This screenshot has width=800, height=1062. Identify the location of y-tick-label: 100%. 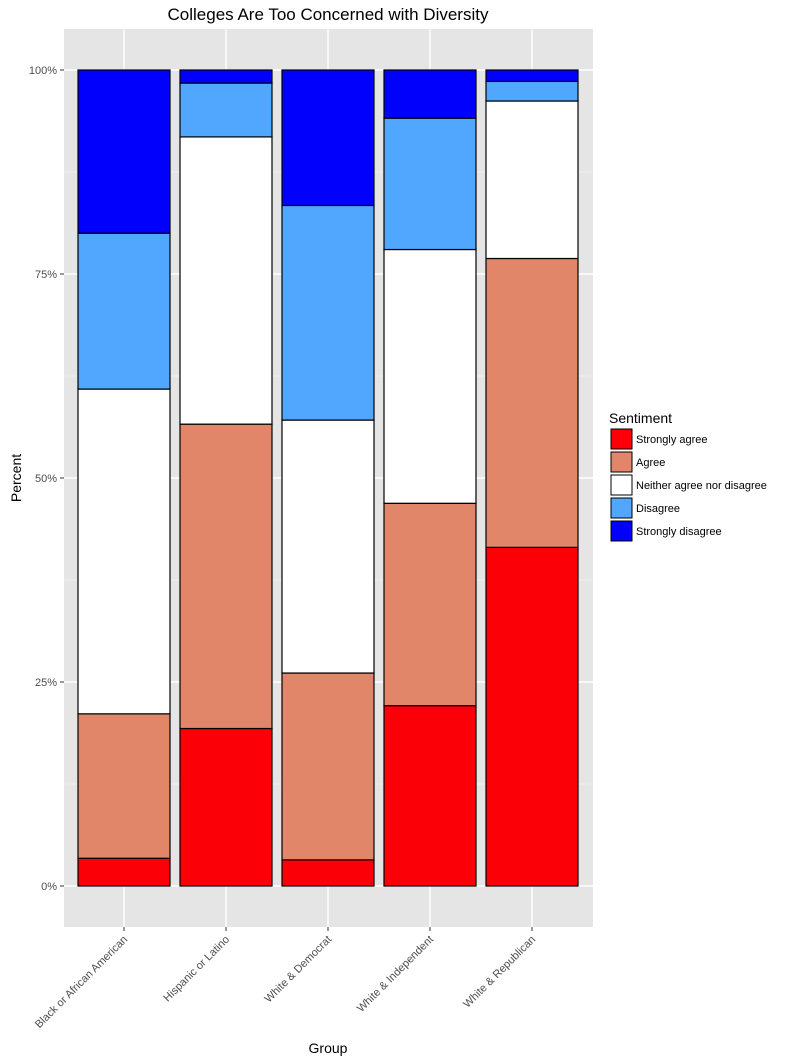
(43, 71).